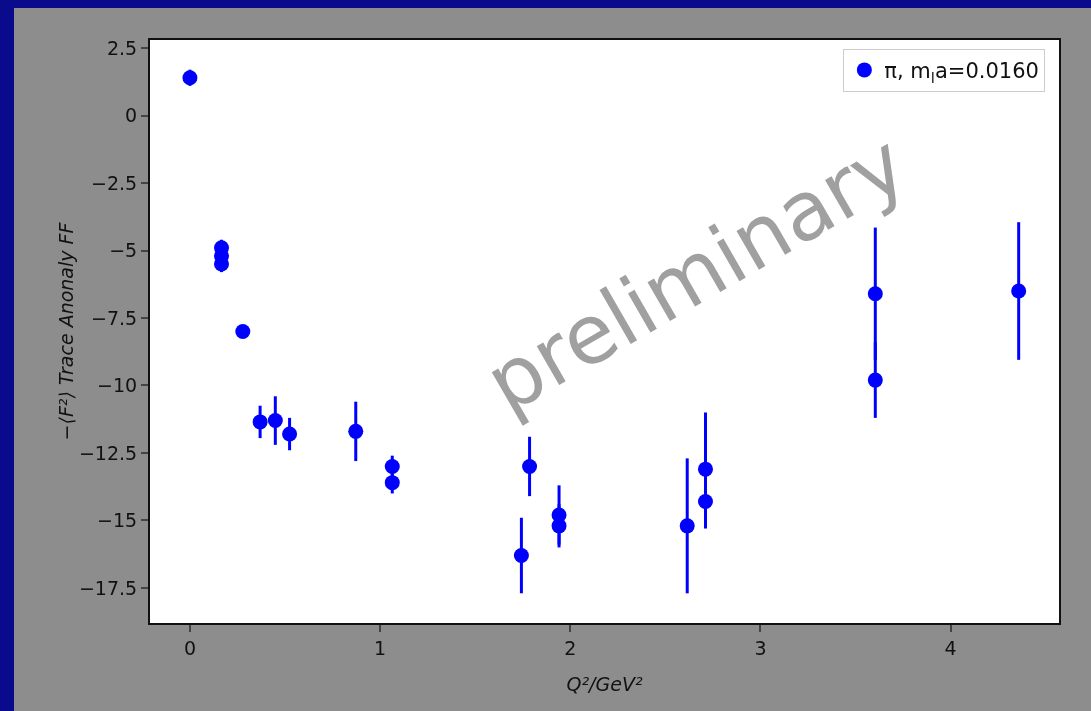 The height and width of the screenshot is (711, 1091). Describe the element at coordinates (108, 452) in the screenshot. I see `y-tick-label: −12.5` at that location.